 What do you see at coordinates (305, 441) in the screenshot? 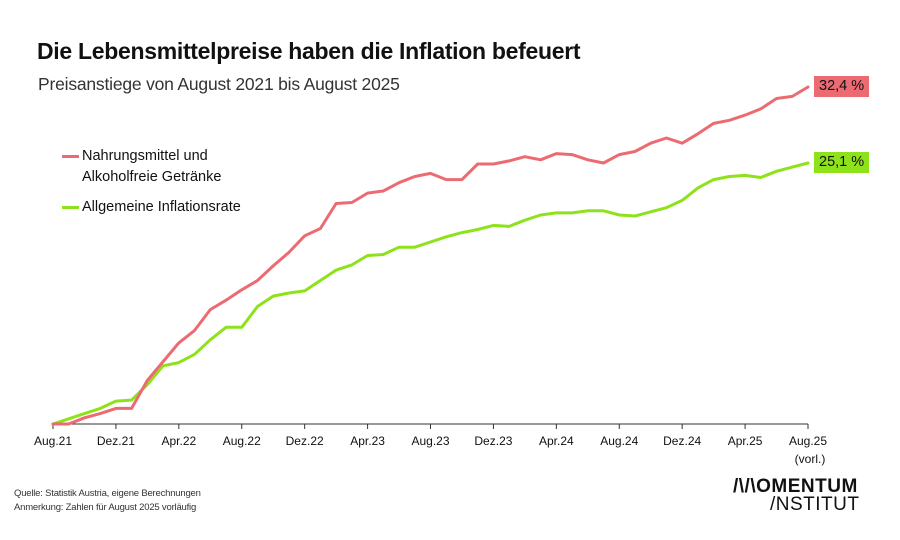
I see `x-tick-label: Dez.22` at bounding box center [305, 441].